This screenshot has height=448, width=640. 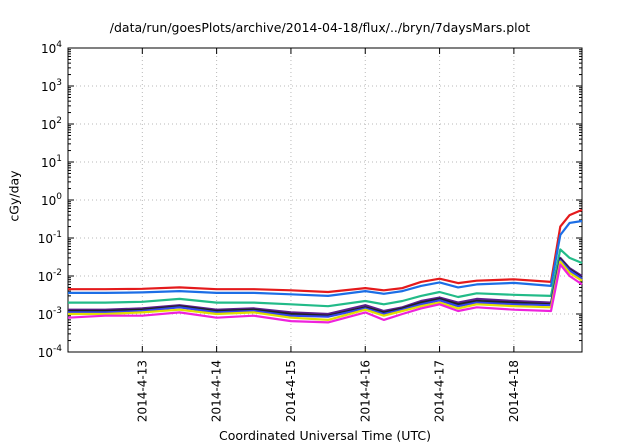 I want to click on y-tick-label: 10⁰, so click(x=51, y=200).